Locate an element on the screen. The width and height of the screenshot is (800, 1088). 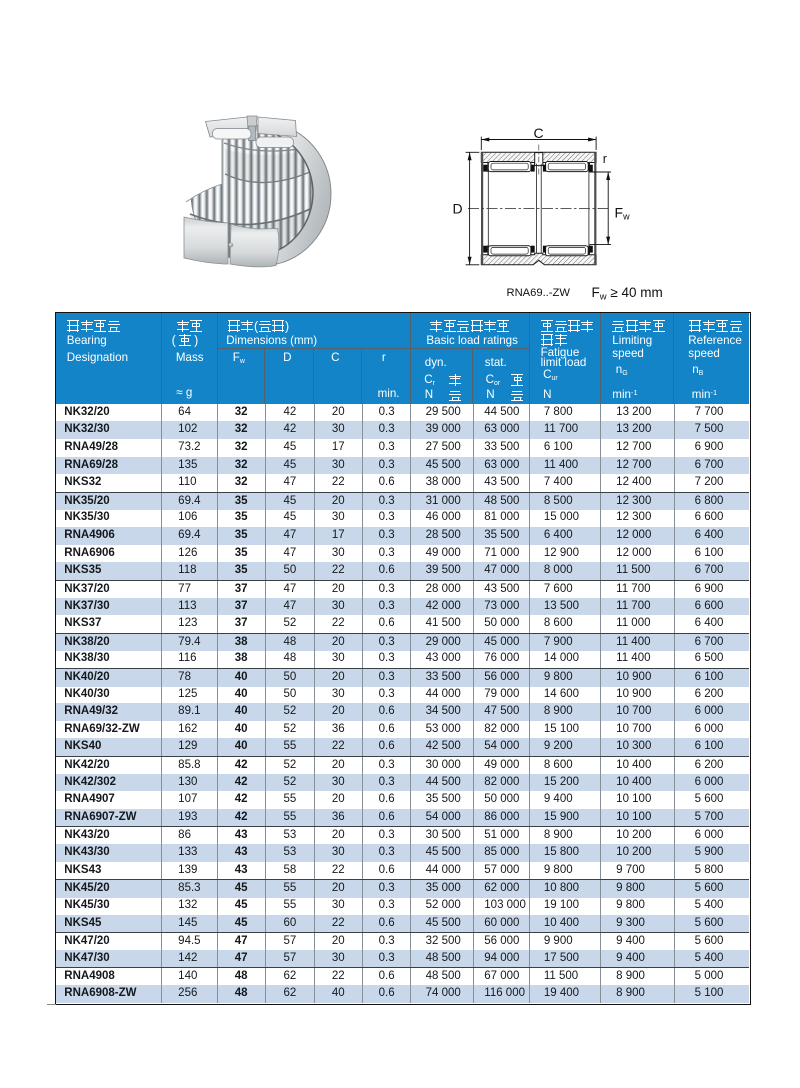
svg-text: Fw is located at coordinates (623, 213).